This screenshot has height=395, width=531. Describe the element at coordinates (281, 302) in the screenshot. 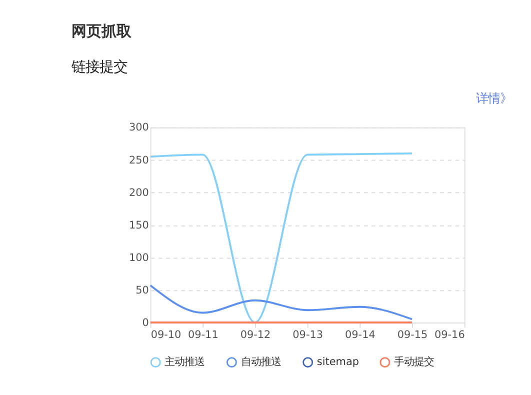

I see `line-series` at that location.